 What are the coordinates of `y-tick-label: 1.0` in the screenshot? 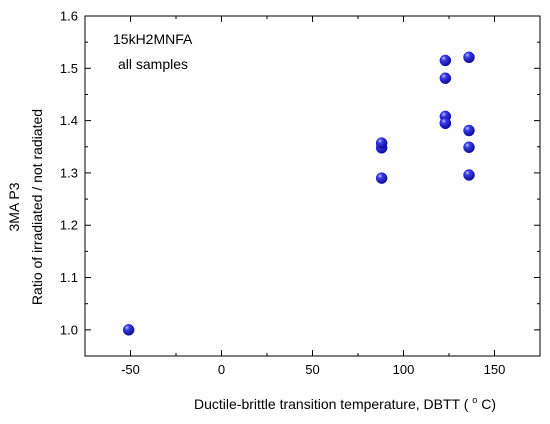 It's located at (69, 329).